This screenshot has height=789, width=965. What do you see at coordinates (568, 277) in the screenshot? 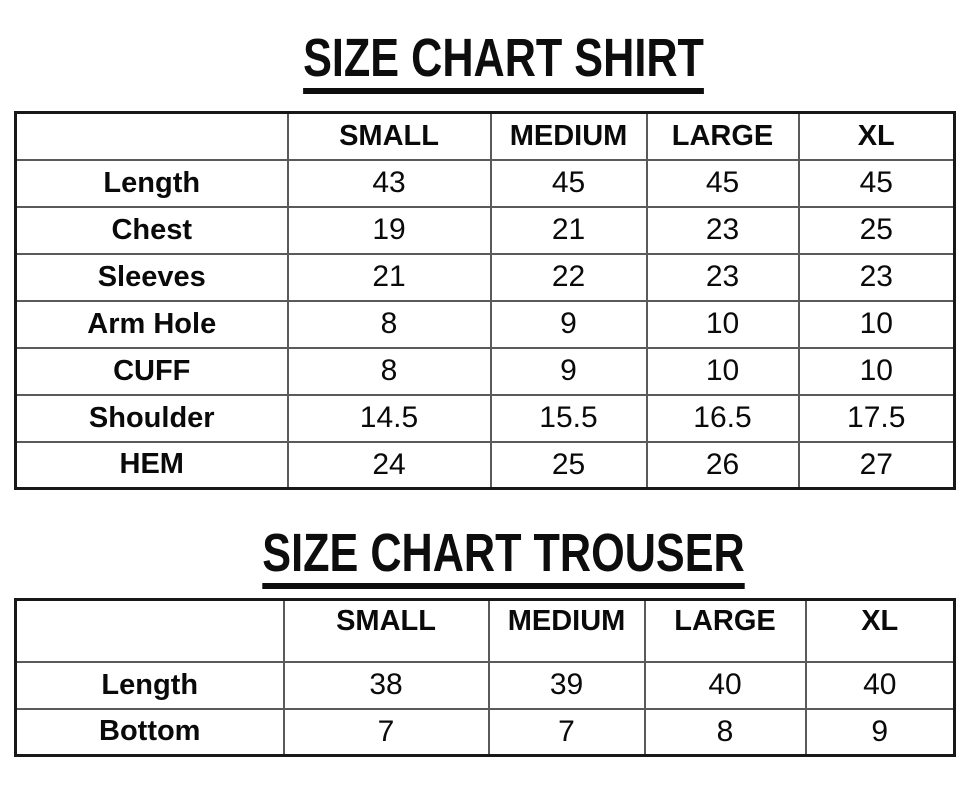
I see `cell-value: 22` at bounding box center [568, 277].